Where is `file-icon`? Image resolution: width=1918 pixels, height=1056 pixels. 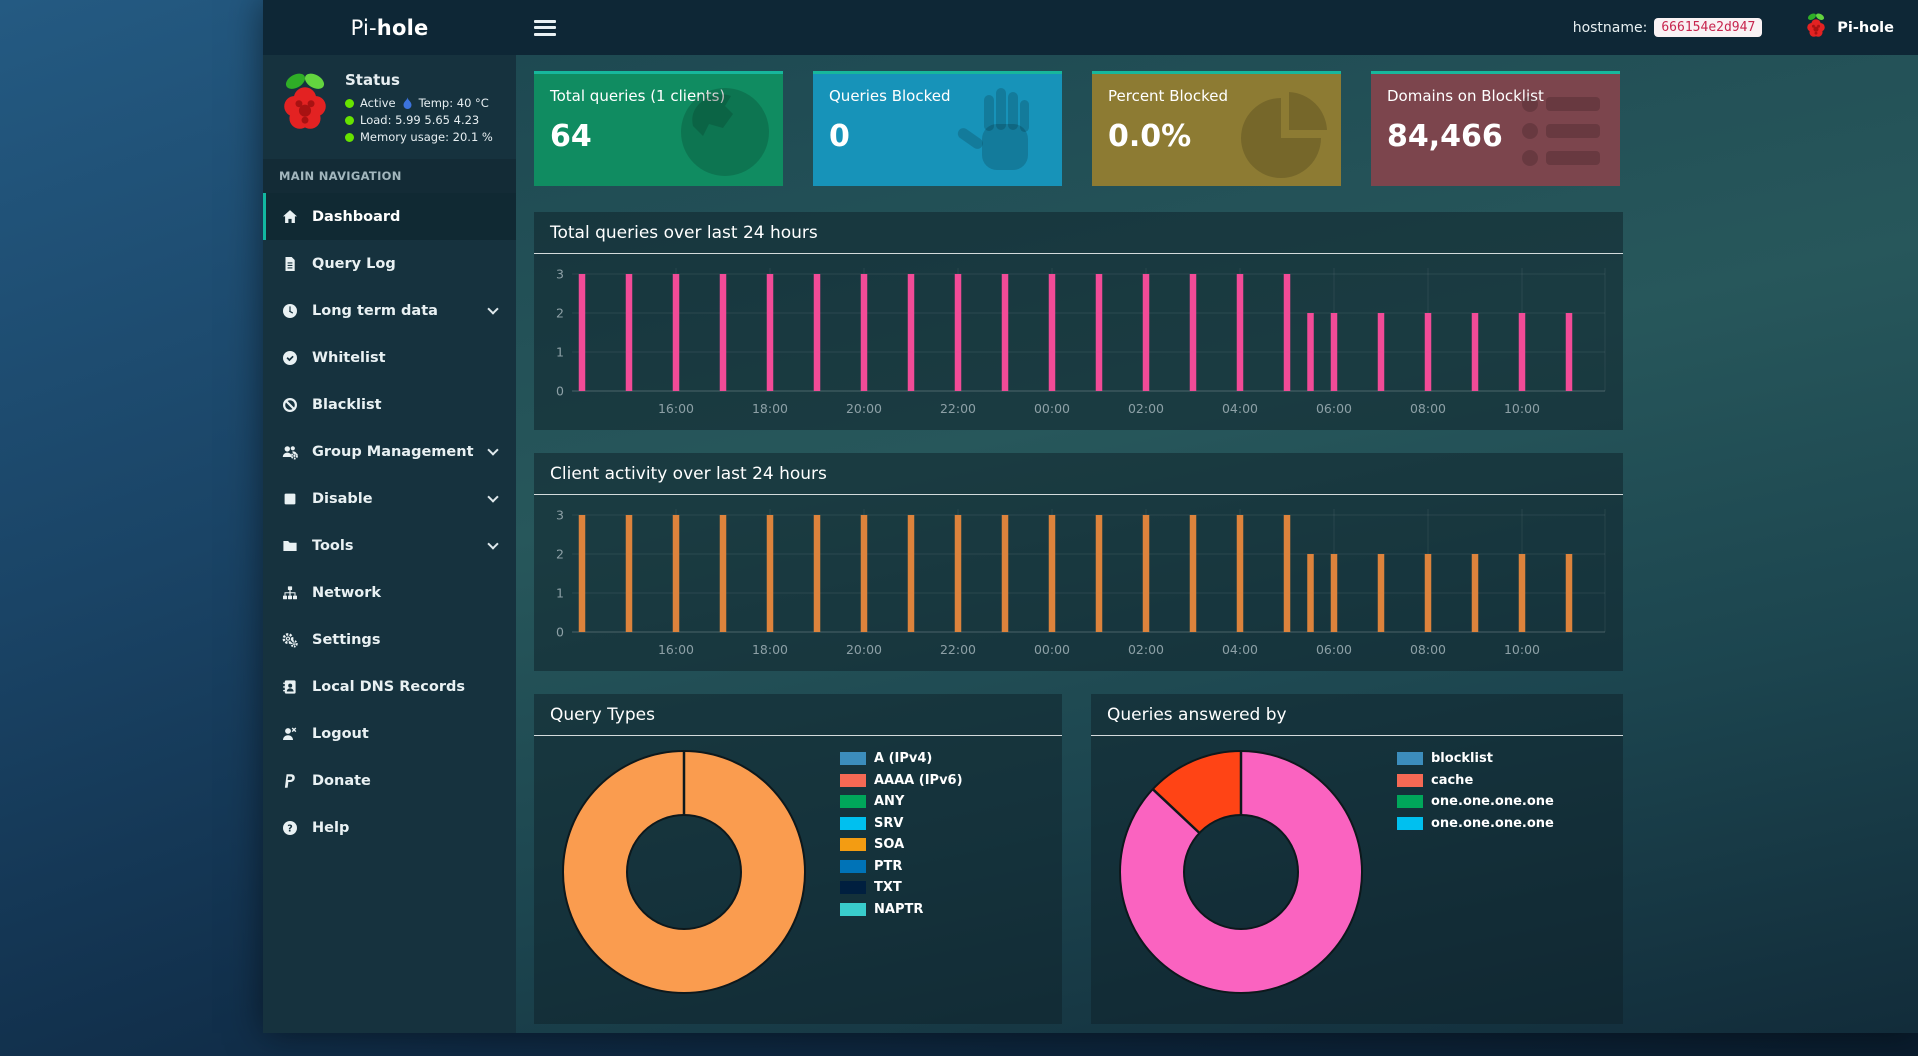 file-icon is located at coordinates (290, 264).